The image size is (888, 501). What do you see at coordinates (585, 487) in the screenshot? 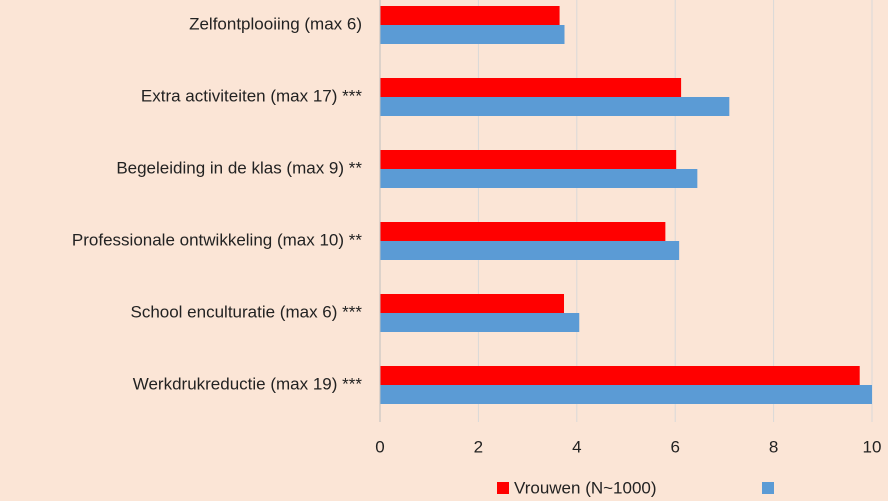
I see `legend-label: Vrouwen (N~1000)` at bounding box center [585, 487].